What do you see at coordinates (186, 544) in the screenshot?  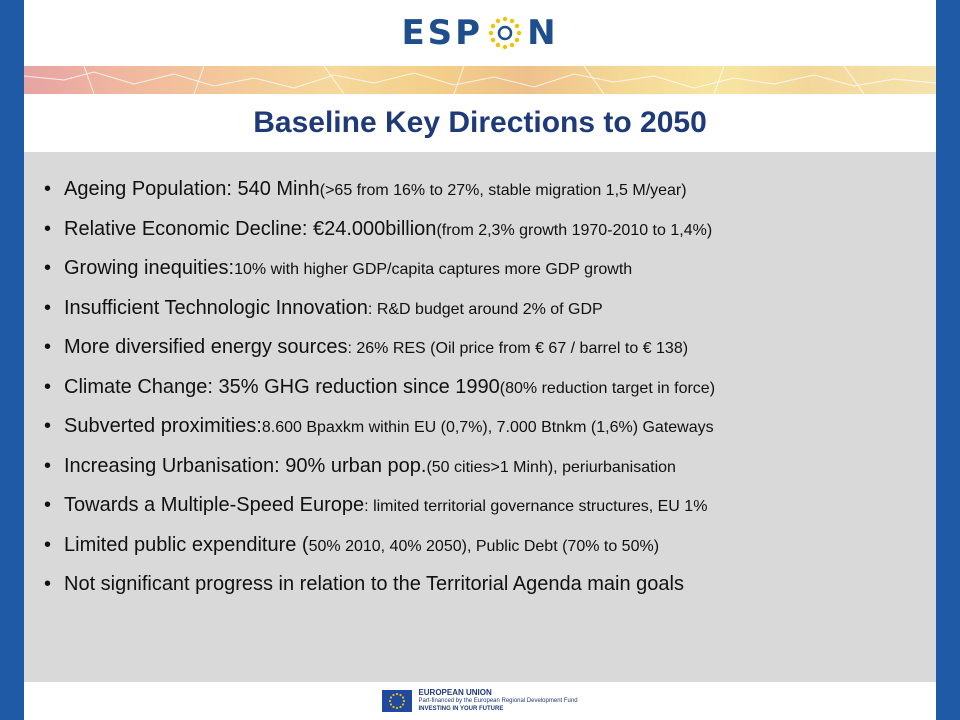 I see `bullet-main-text: Limited public expenditure (` at bounding box center [186, 544].